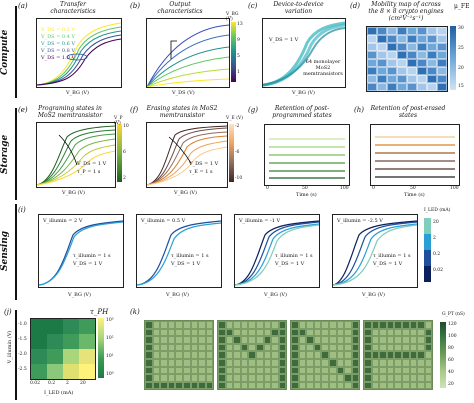 This screenshot has height=403, width=474. What do you see at coordinates (83, 383) in the screenshot?
I see `x-tick: 20` at bounding box center [83, 383].